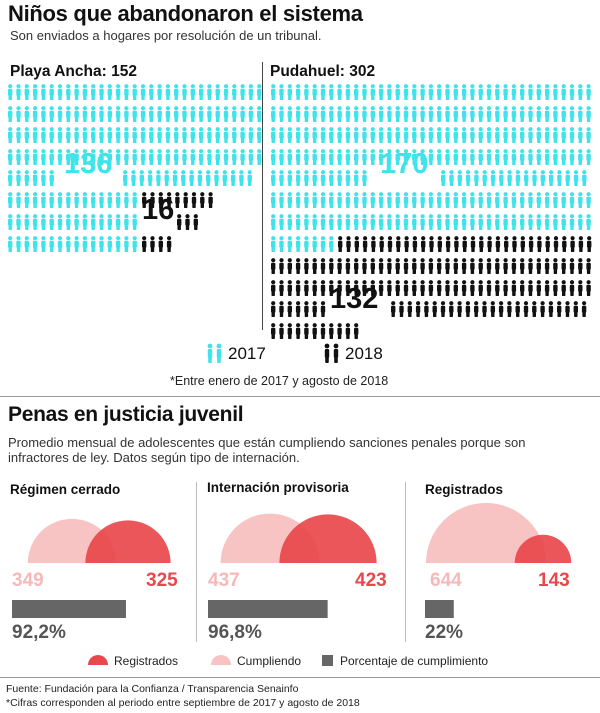 Image resolution: width=600 pixels, height=713 pixels. I want to click on legend-registrados-label: Registrados, so click(146, 661).